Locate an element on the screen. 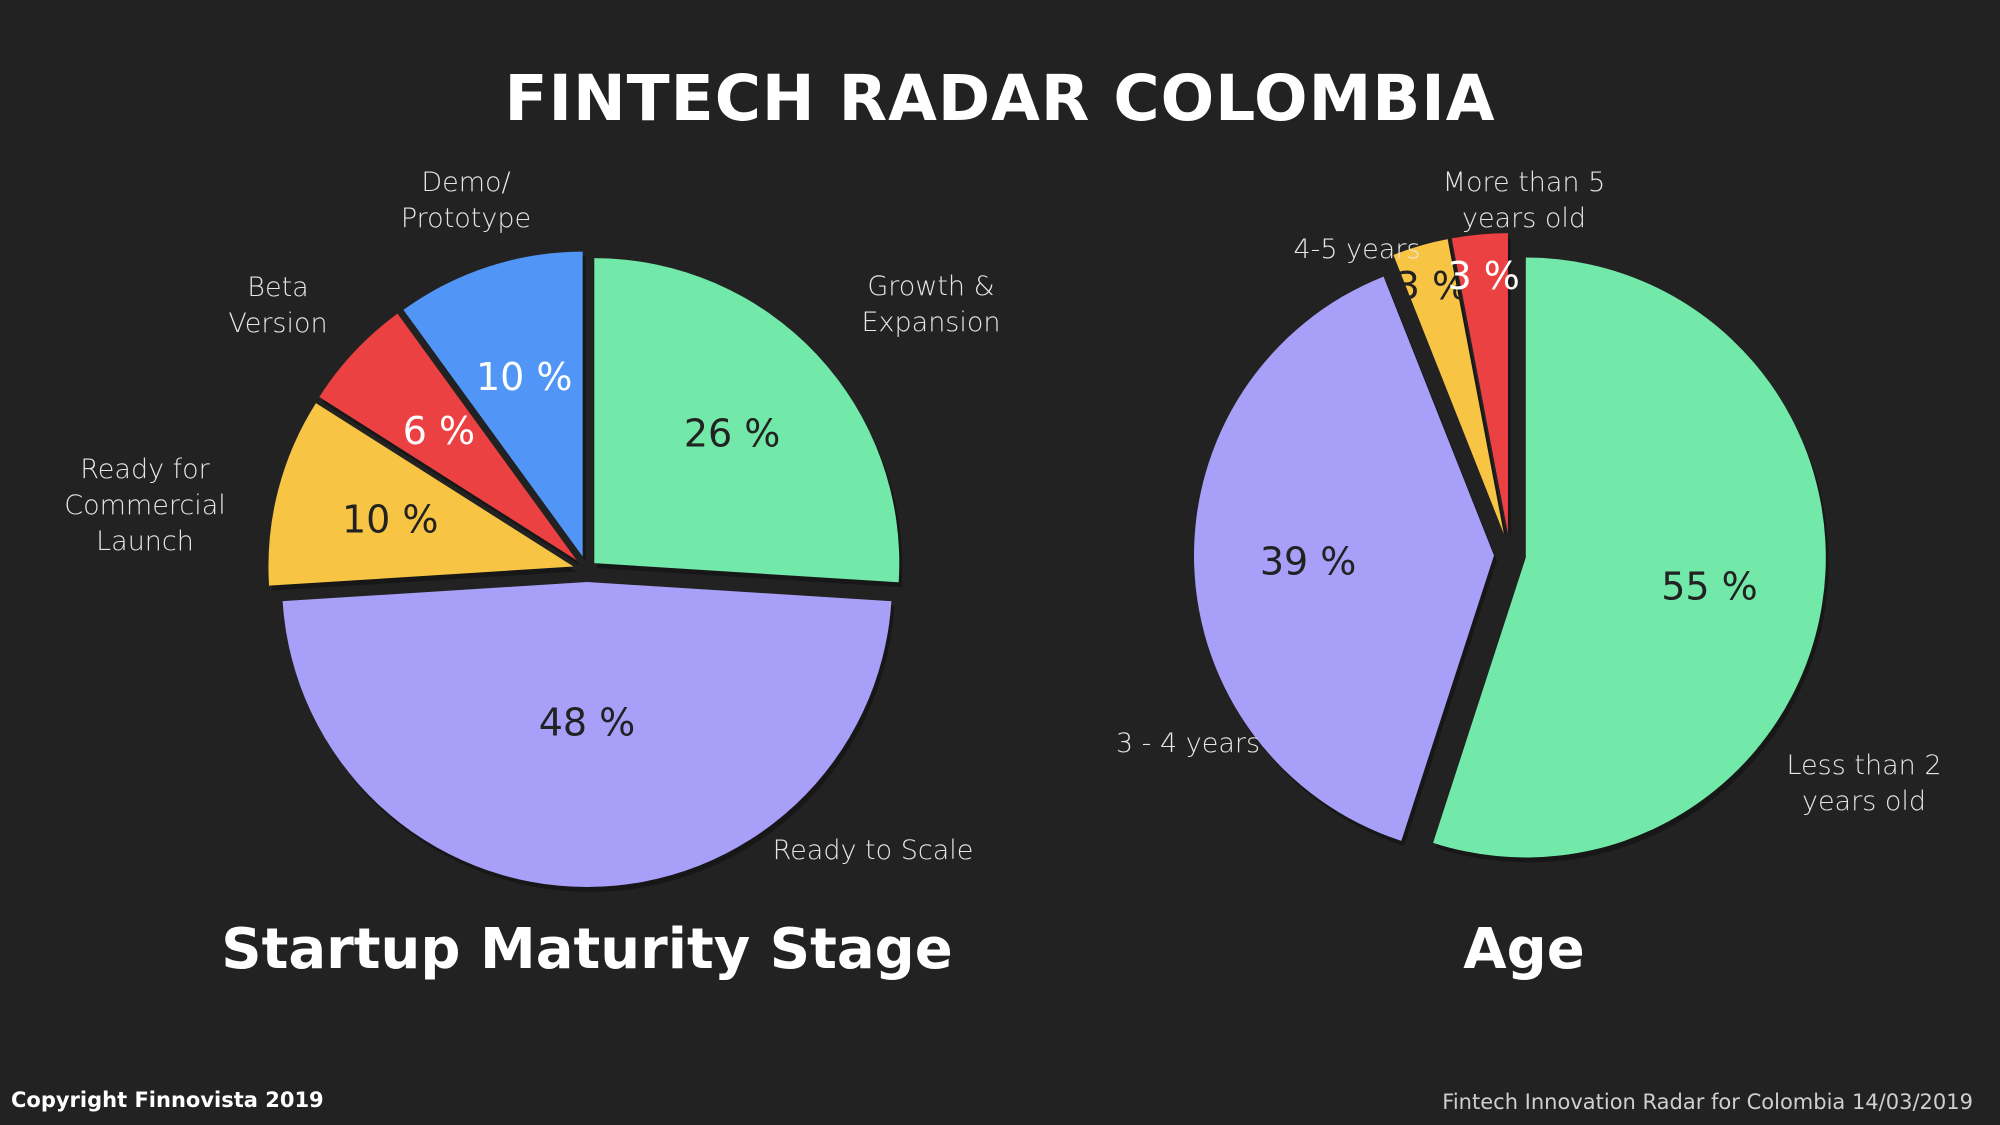 The height and width of the screenshot is (1125, 2000). slice-category-label: 4-5 years is located at coordinates (1357, 249).